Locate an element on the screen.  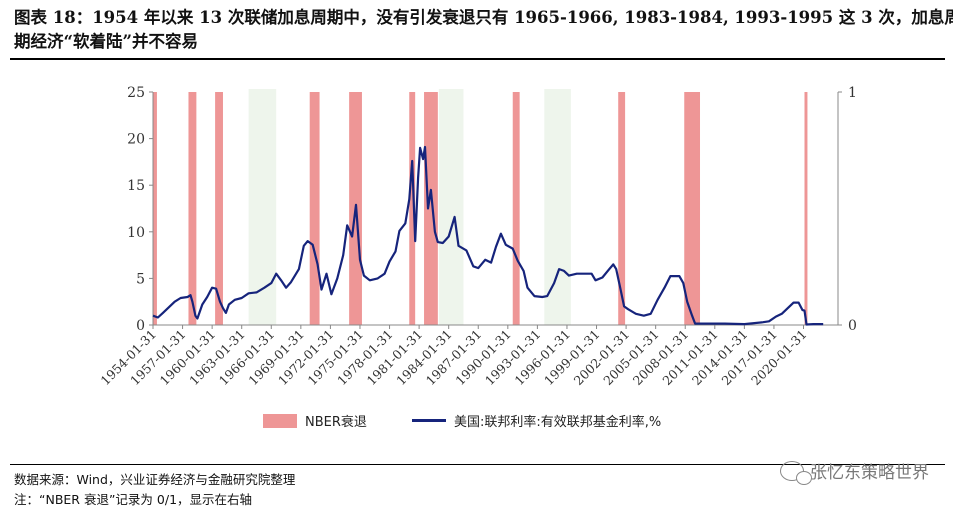
page-title-line-2: 期经济“软着陆”并不容易 is located at coordinates (106, 41).